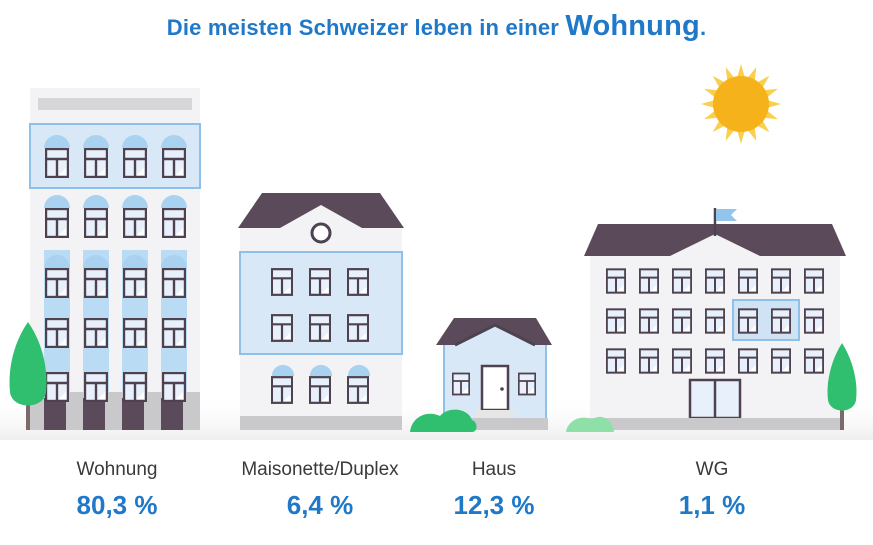 This screenshot has width=873, height=545. I want to click on category-label-wohnung: Wohnung, so click(117, 469).